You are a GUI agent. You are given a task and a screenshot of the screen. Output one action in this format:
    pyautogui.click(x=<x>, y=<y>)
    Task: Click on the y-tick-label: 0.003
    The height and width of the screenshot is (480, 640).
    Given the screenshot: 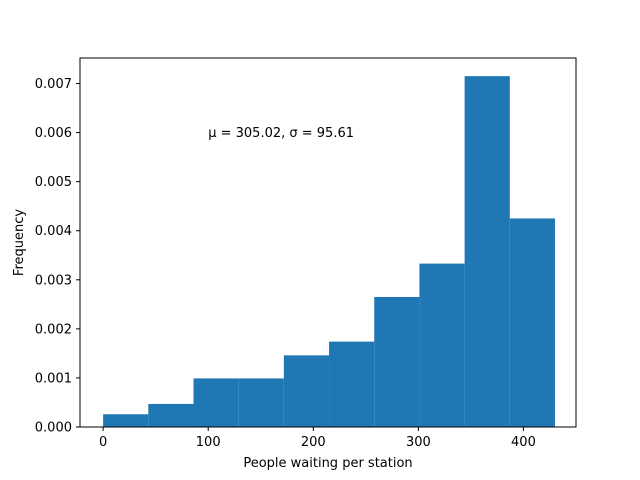 What is the action you would take?
    pyautogui.click(x=53, y=280)
    